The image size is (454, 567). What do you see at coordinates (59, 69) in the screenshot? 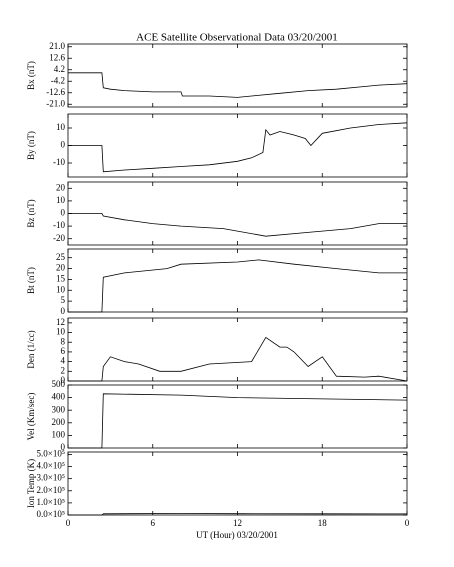
I see `y-tick-label: 4.2` at bounding box center [59, 69].